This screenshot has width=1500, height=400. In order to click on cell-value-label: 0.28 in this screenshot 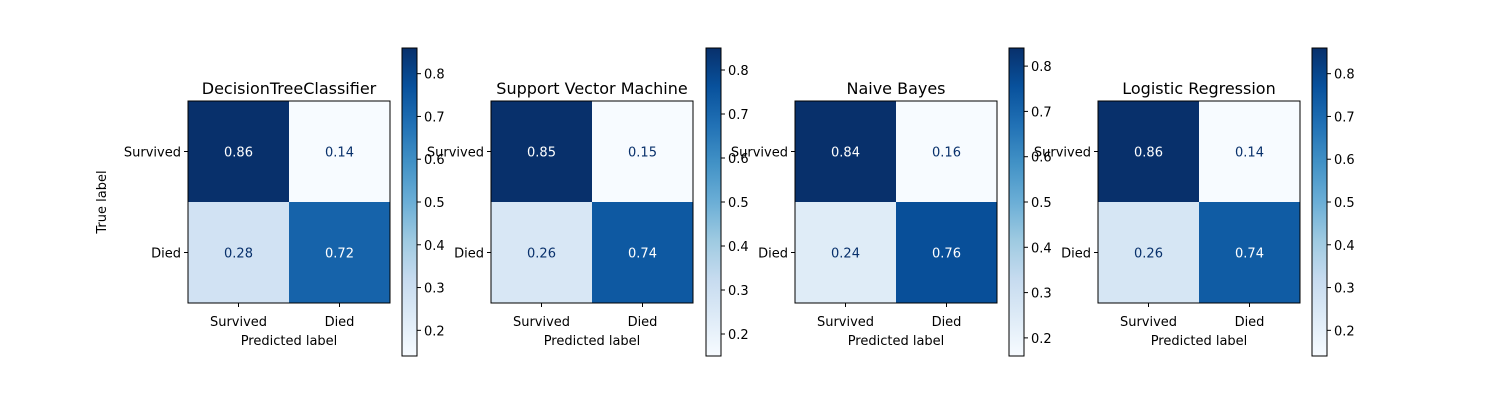, I will do `click(238, 254)`.